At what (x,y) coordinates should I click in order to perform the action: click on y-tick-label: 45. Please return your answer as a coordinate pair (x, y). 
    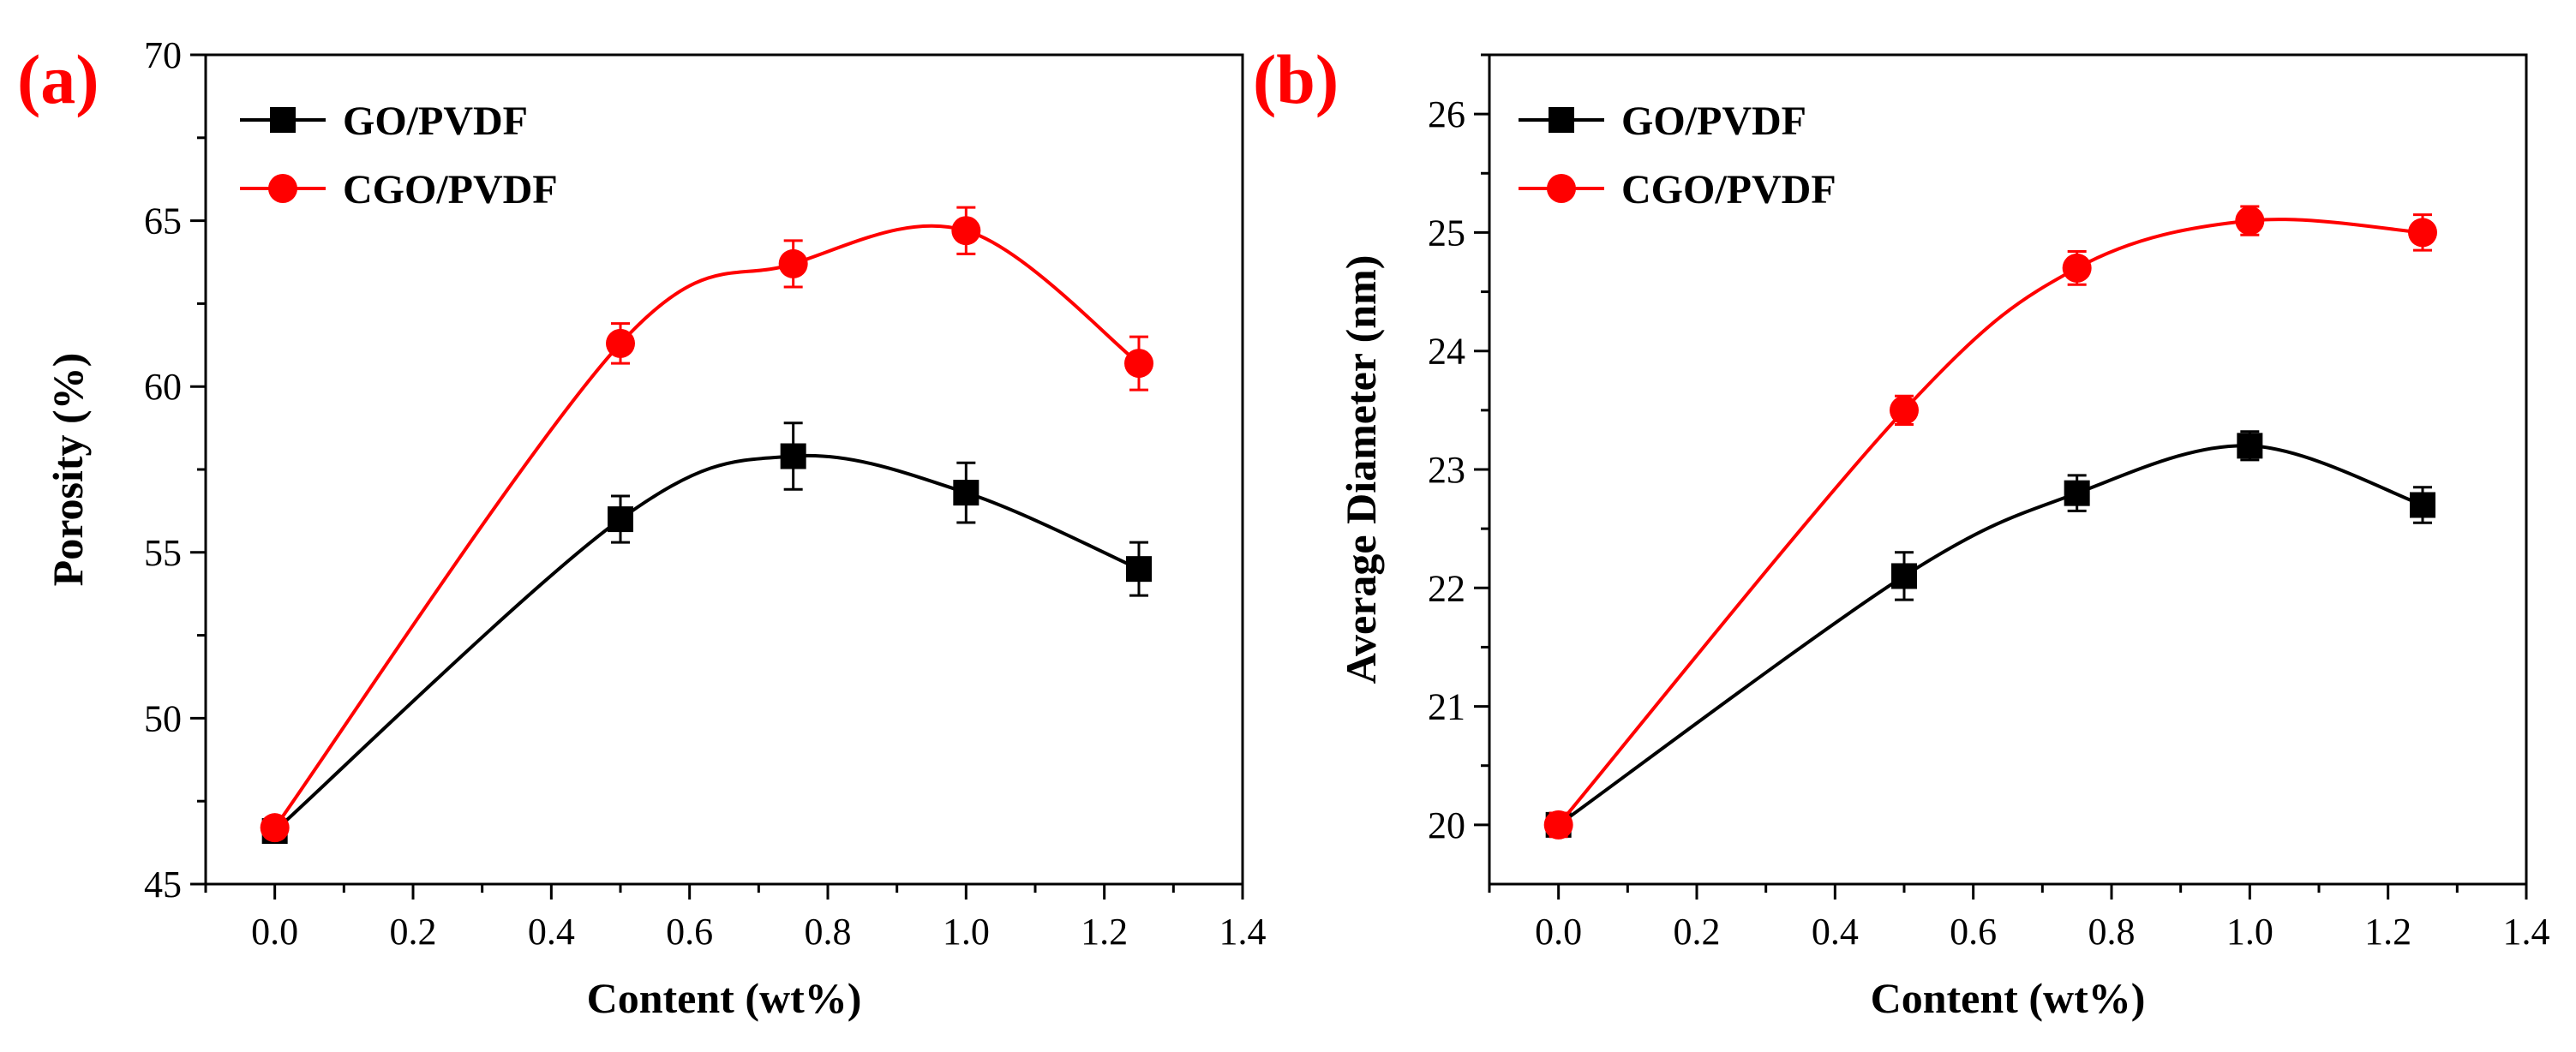
    Looking at the image, I should click on (163, 885).